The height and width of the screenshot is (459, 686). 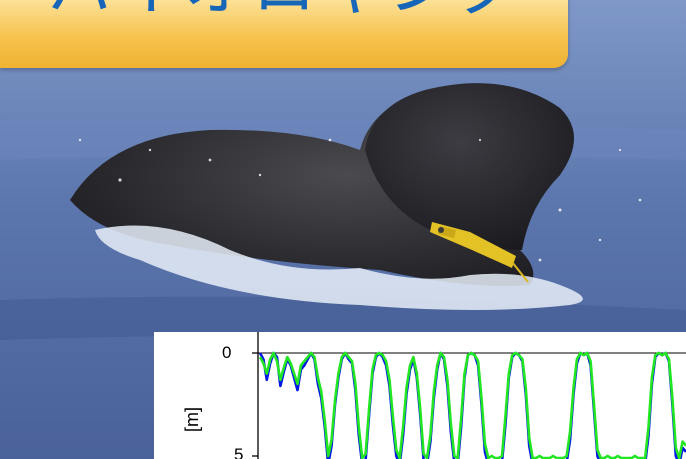 I want to click on banner-title: バイオロギング, so click(x=286, y=10).